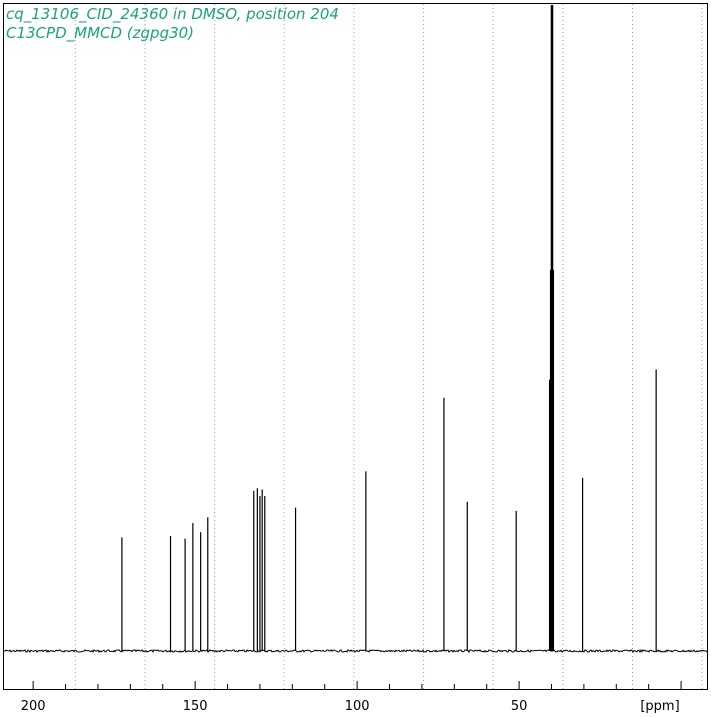  What do you see at coordinates (355, 651) in the screenshot?
I see `spectrum-baseline` at bounding box center [355, 651].